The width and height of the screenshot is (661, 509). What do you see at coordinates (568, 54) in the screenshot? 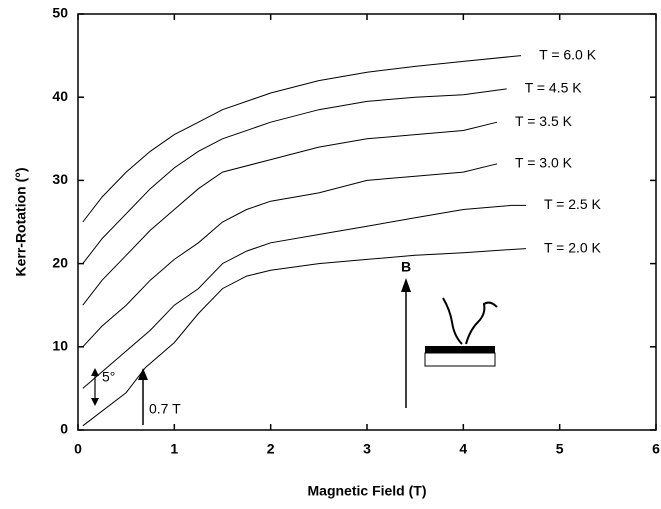
I see `series-label: T = 6.0 K` at bounding box center [568, 54].